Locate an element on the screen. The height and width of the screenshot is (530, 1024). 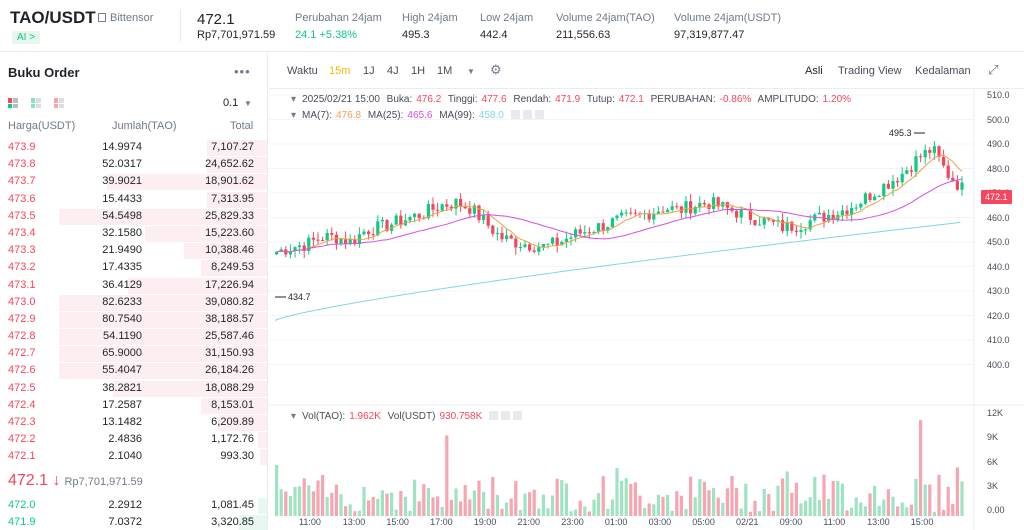
volume-tick: 12K is located at coordinates (995, 413).